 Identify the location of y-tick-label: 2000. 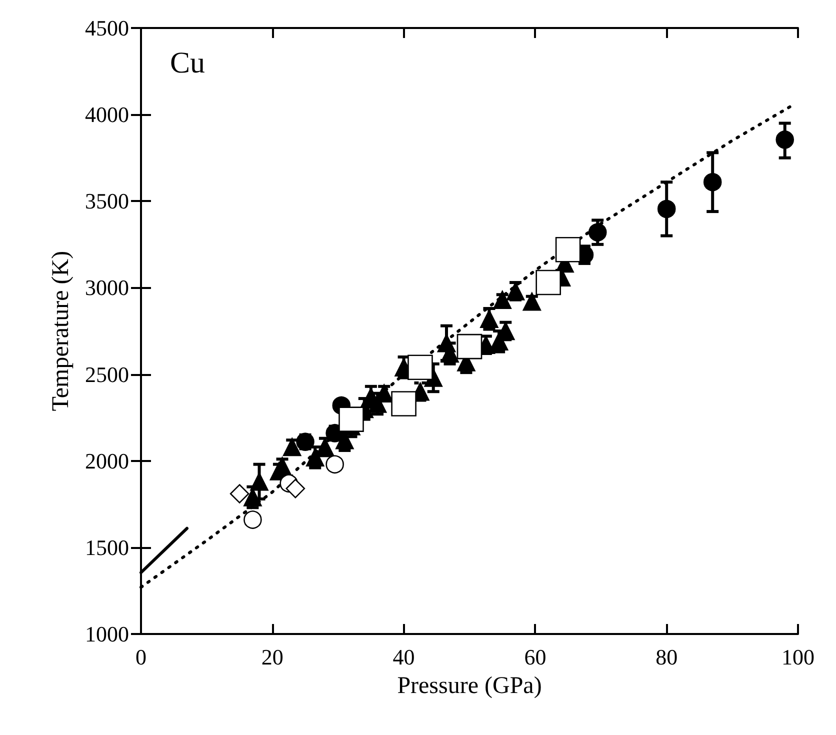
(107, 461).